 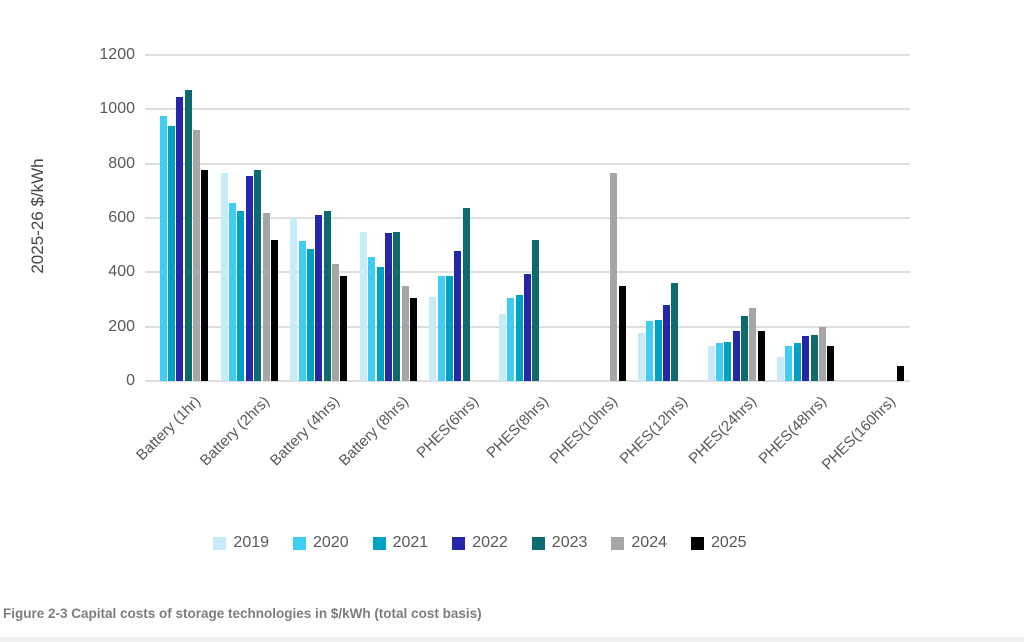 I want to click on legend-item-2024: 2024, so click(x=639, y=543).